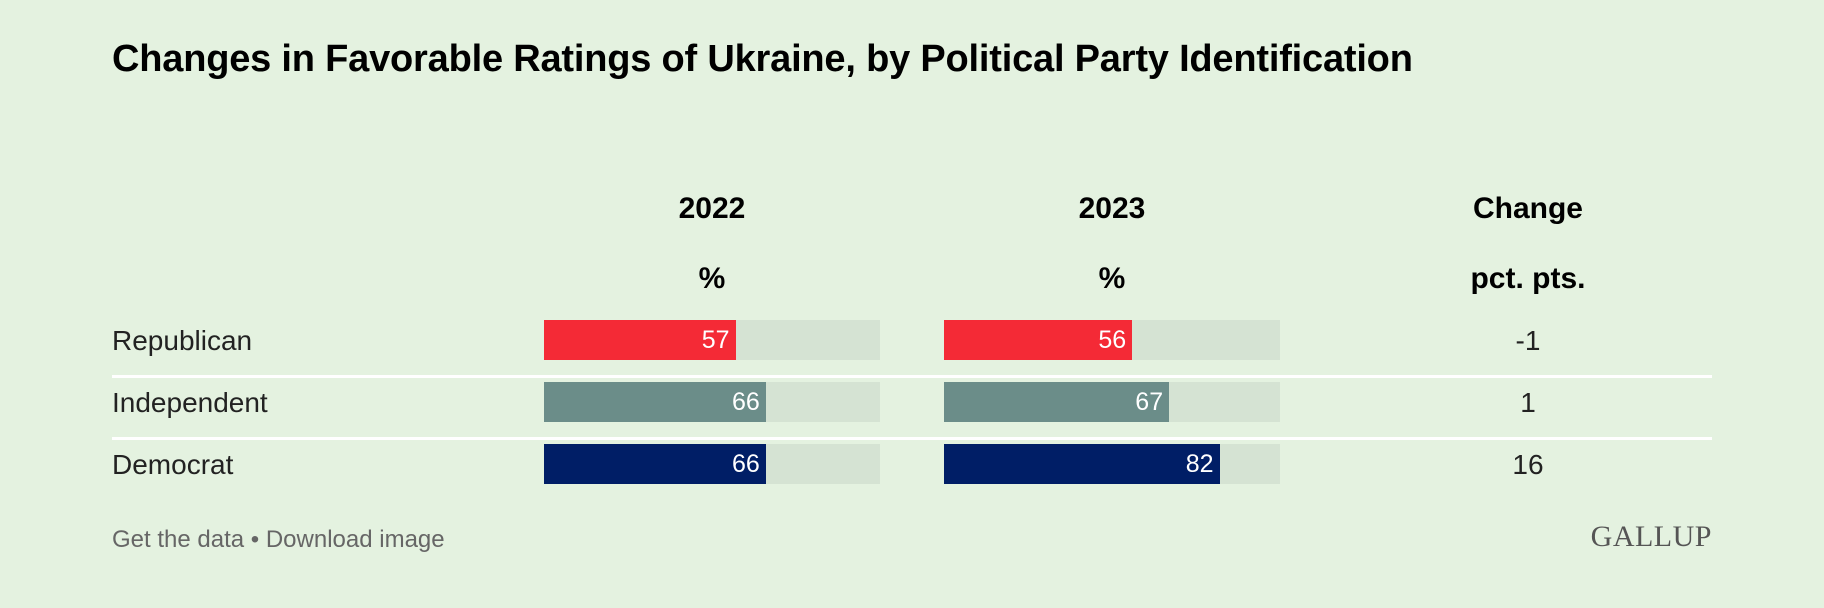 The height and width of the screenshot is (608, 1824). What do you see at coordinates (1112, 208) in the screenshot?
I see `column-header-2023: 2023` at bounding box center [1112, 208].